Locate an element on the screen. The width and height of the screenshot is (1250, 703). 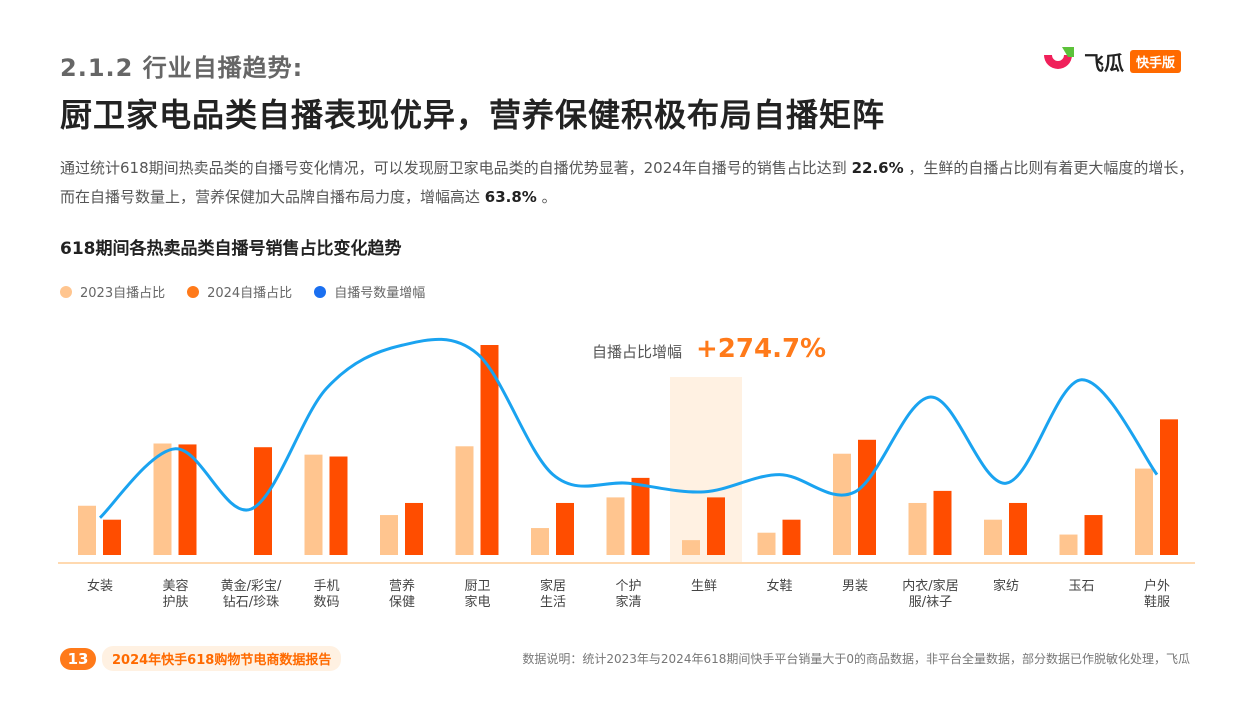
callout-value: +274.7% is located at coordinates (761, 349).